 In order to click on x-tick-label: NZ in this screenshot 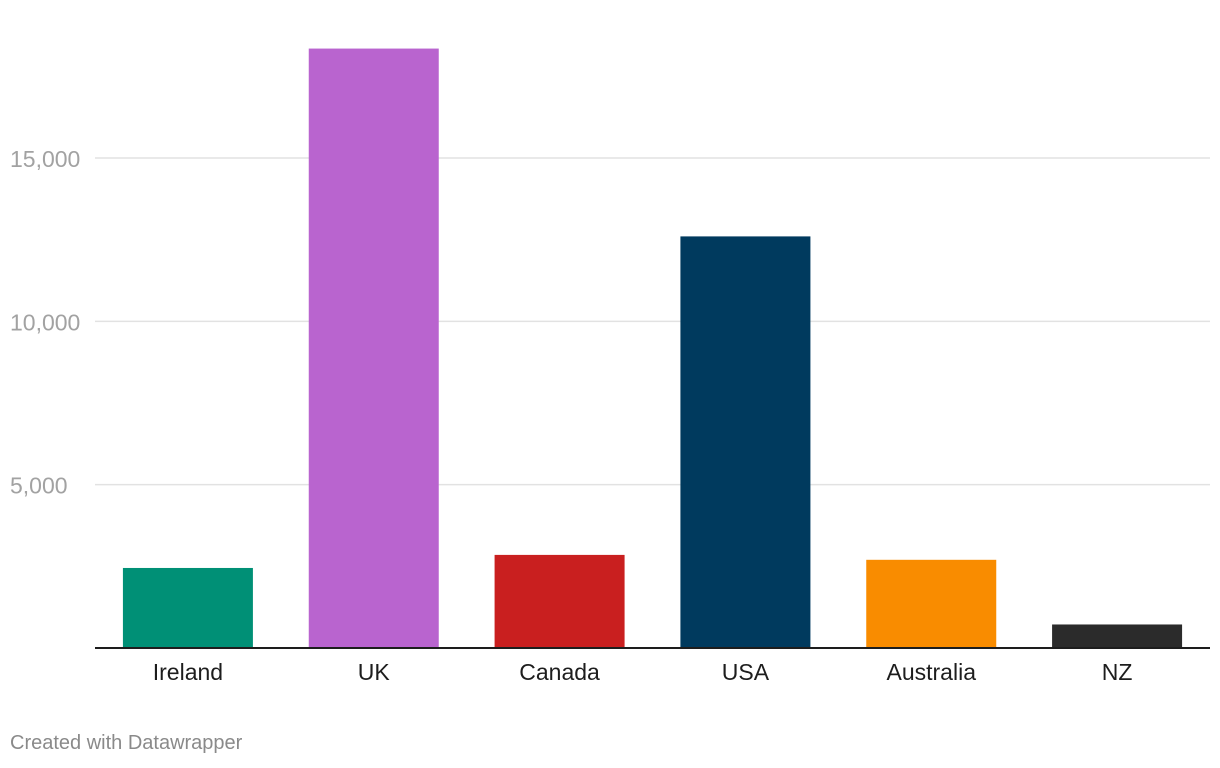, I will do `click(1117, 672)`.